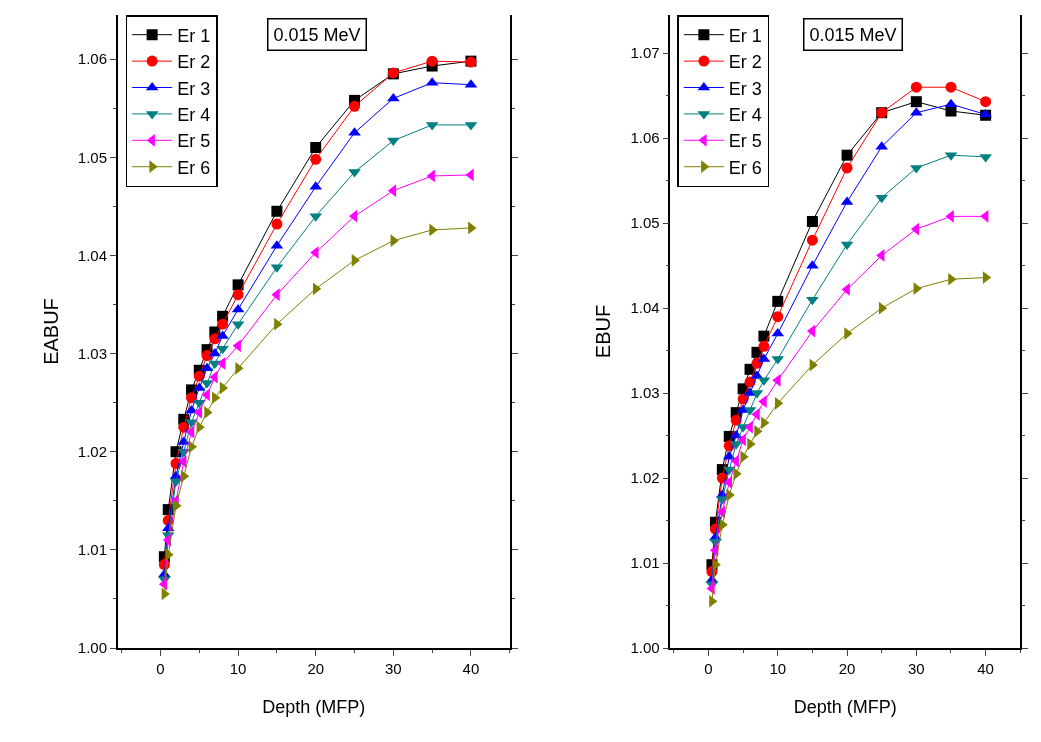  I want to click on y-tick-label: 1.07, so click(645, 53).